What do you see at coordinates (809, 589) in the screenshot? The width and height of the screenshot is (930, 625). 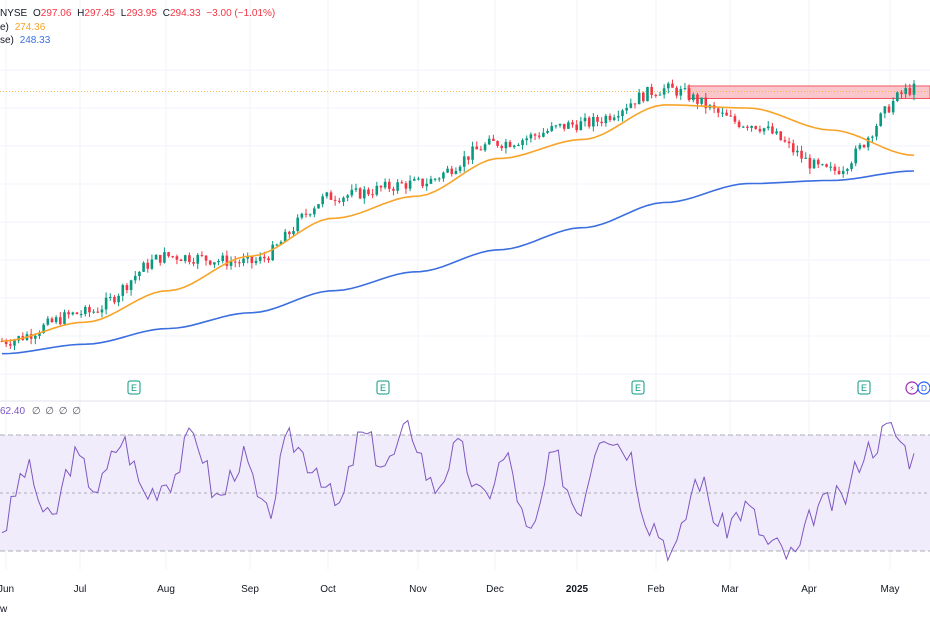 I see `x-axis-label: Apr` at bounding box center [809, 589].